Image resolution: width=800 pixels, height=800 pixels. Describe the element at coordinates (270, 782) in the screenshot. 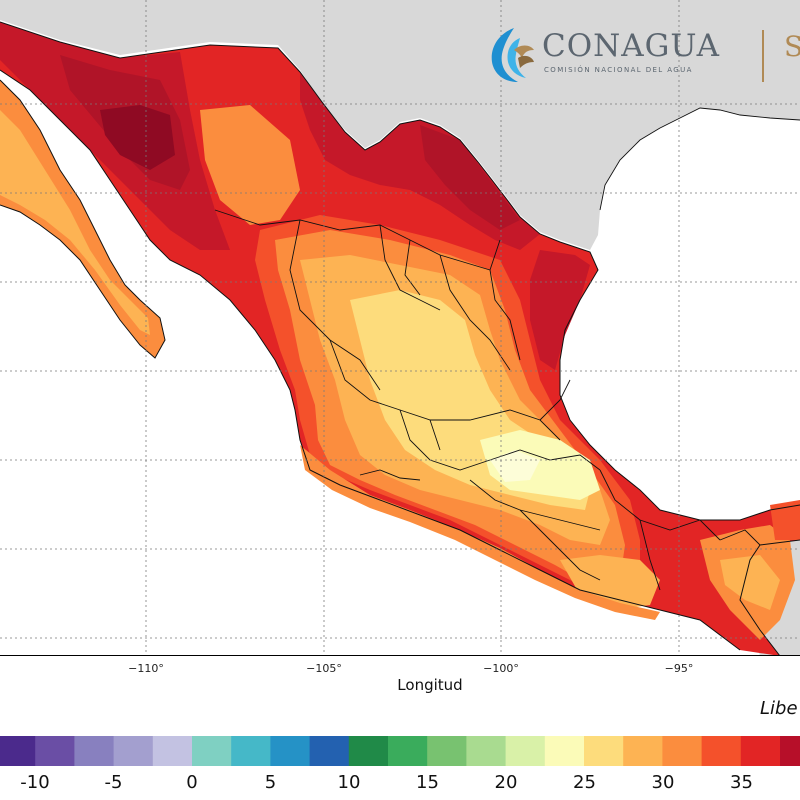

I see `colorbar-tick-label: 5` at that location.